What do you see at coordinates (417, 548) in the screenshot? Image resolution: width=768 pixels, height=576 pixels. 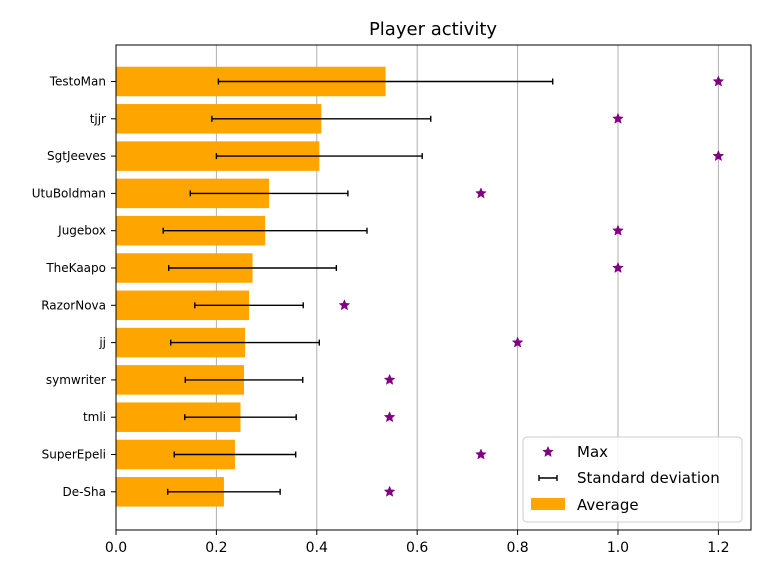 I see `x-tick-label: 0.6` at bounding box center [417, 548].